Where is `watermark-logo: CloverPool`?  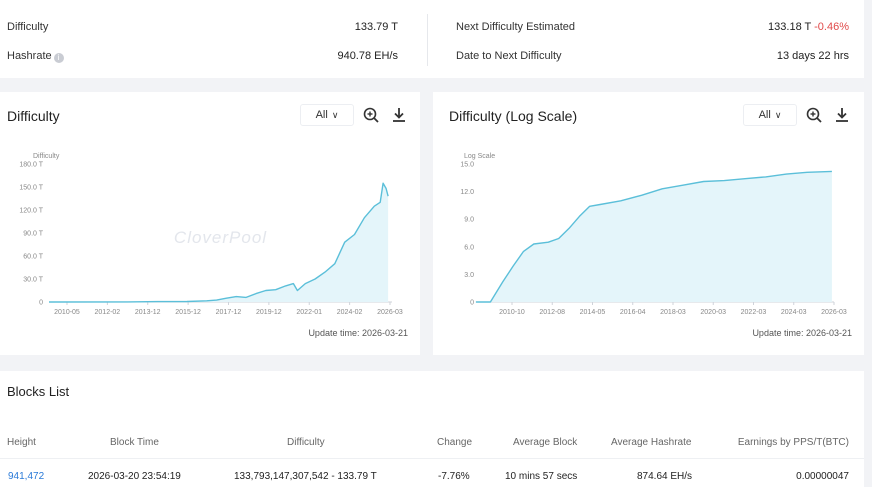
watermark-logo: CloverPool is located at coordinates (220, 237).